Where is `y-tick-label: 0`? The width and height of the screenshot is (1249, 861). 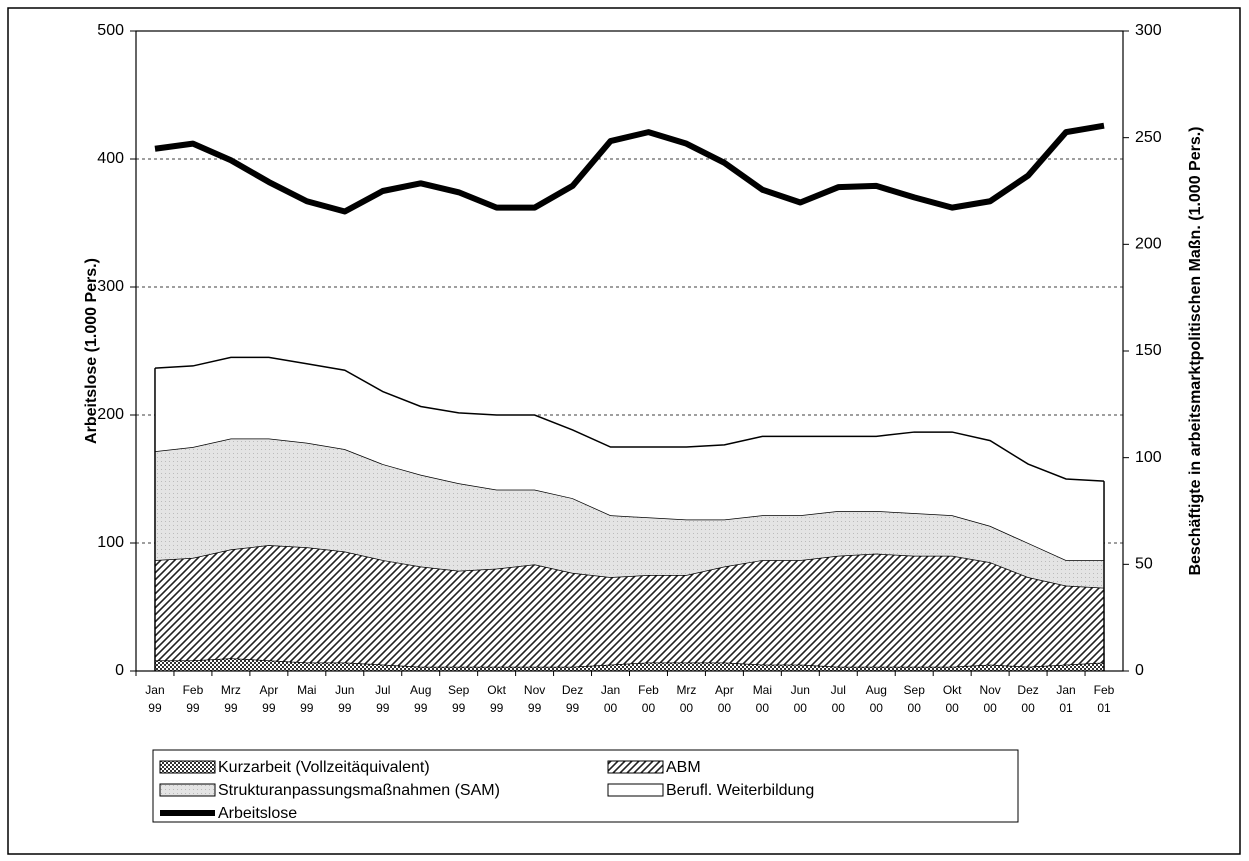
y-tick-label: 0 is located at coordinates (119, 670).